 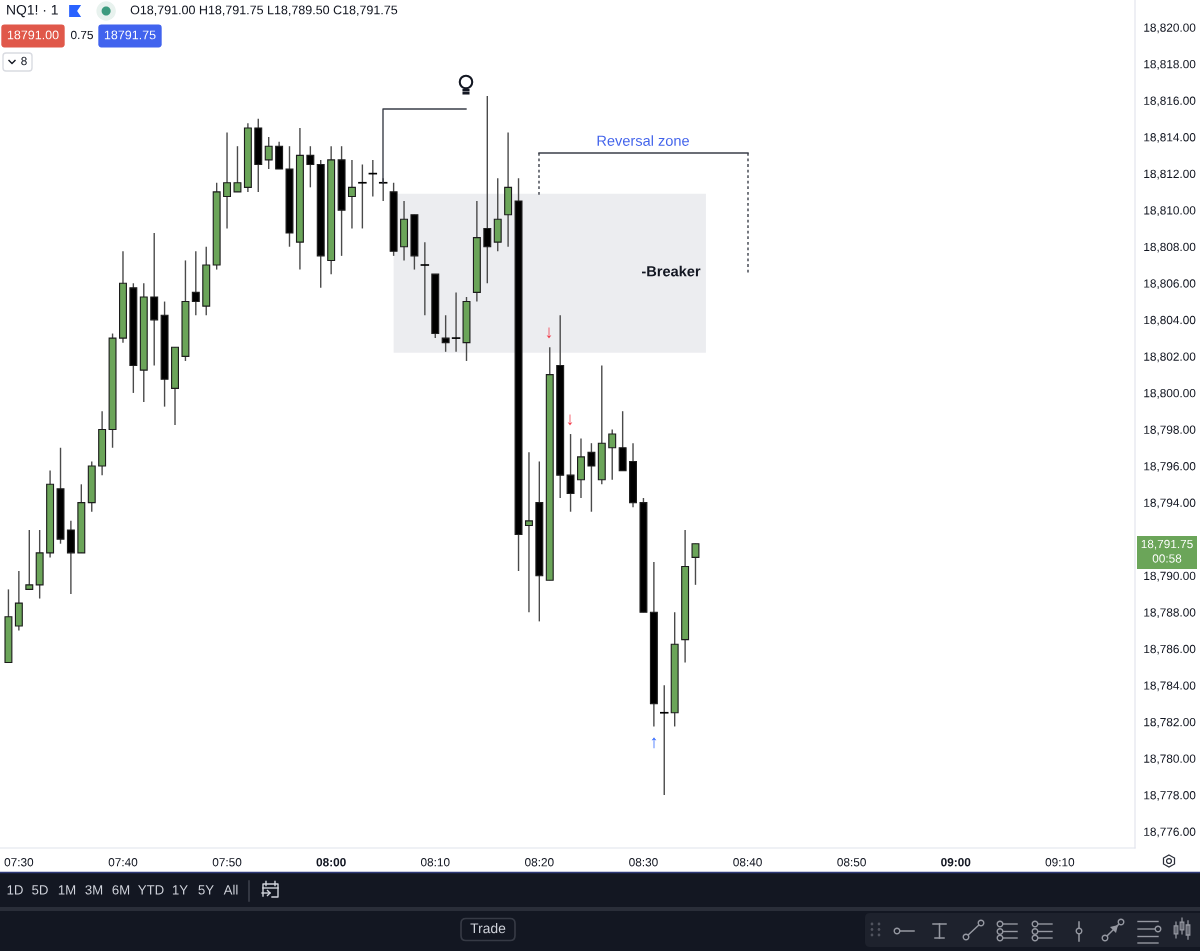 What do you see at coordinates (1170, 393) in the screenshot?
I see `y-tick-label: 18,800.00` at bounding box center [1170, 393].